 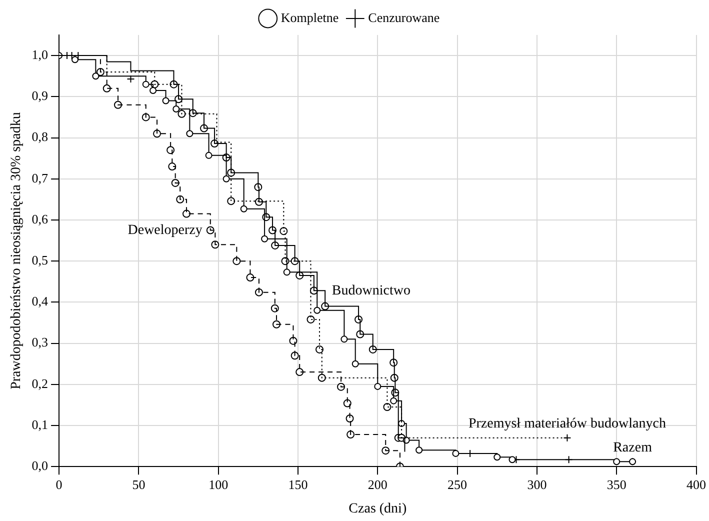 I want to click on x-tick-label: 50, so click(x=139, y=484).